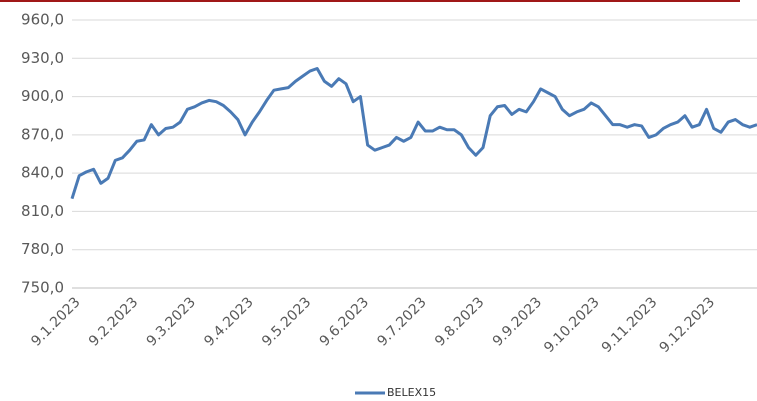  What do you see at coordinates (113, 321) in the screenshot?
I see `x-tick-label: 9.2.2023` at bounding box center [113, 321].